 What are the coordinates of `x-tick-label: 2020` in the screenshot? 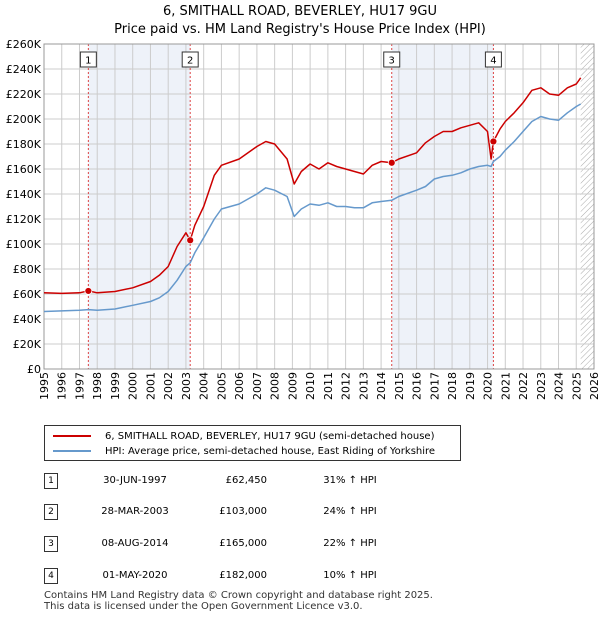 It's located at (488, 386).